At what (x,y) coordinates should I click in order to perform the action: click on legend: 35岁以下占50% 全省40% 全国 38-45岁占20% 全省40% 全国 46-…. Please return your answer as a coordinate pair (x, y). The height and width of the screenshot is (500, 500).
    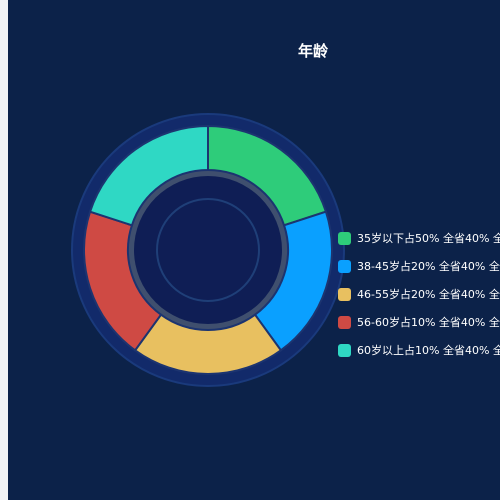
    Looking at the image, I should click on (419, 294).